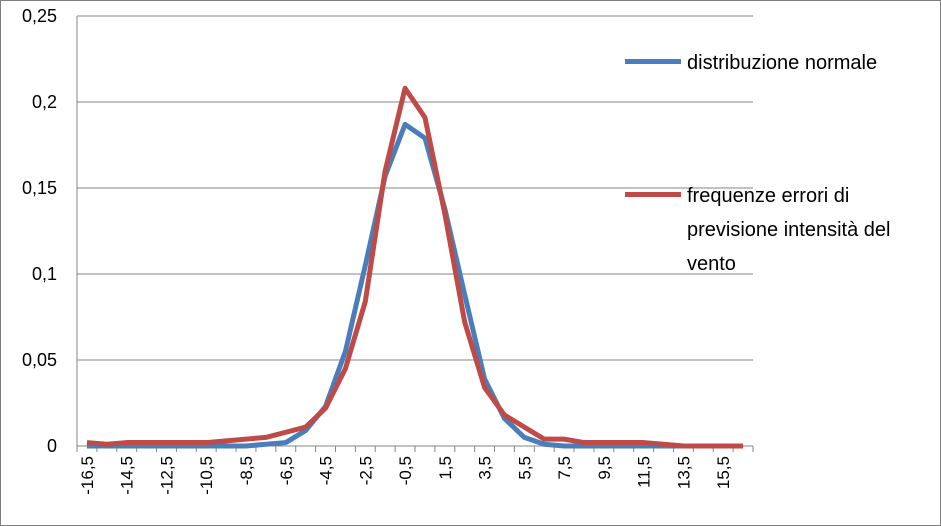 The width and height of the screenshot is (941, 526). Describe the element at coordinates (127, 475) in the screenshot. I see `x-tick-label: -14,5` at that location.